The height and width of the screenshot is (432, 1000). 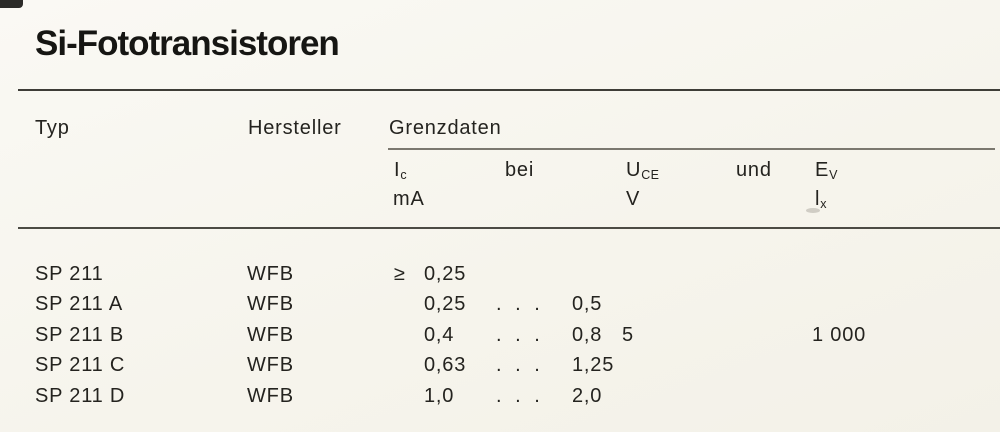 I want to click on table-row: SP 211 C WFB 0,63 . . . 1,25, so click(x=500, y=369).